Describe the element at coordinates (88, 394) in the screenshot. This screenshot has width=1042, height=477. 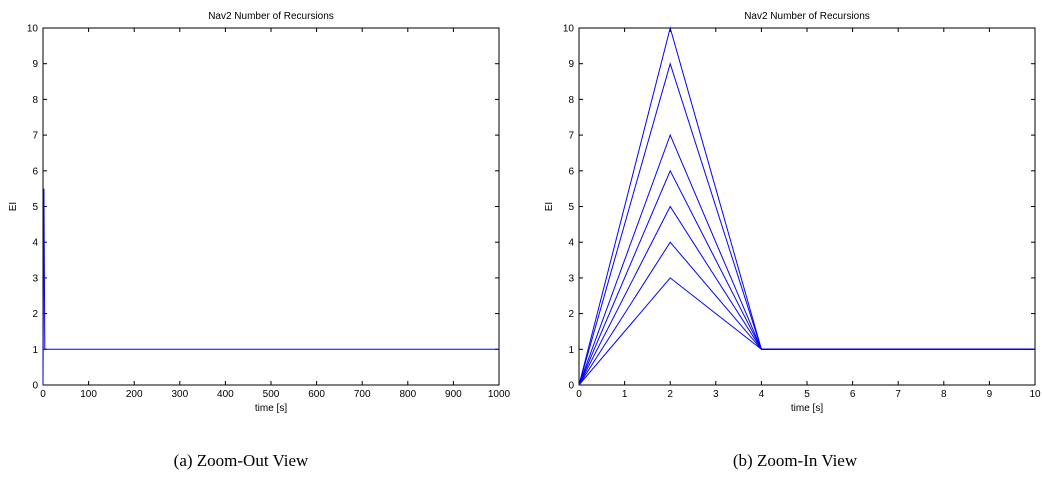
I see `x-tick-label: 100` at that location.